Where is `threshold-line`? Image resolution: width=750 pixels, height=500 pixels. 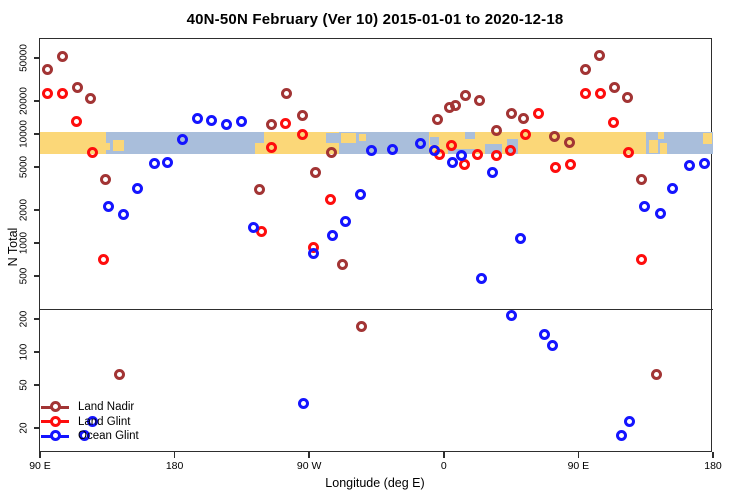
threshold-line is located at coordinates (376, 309).